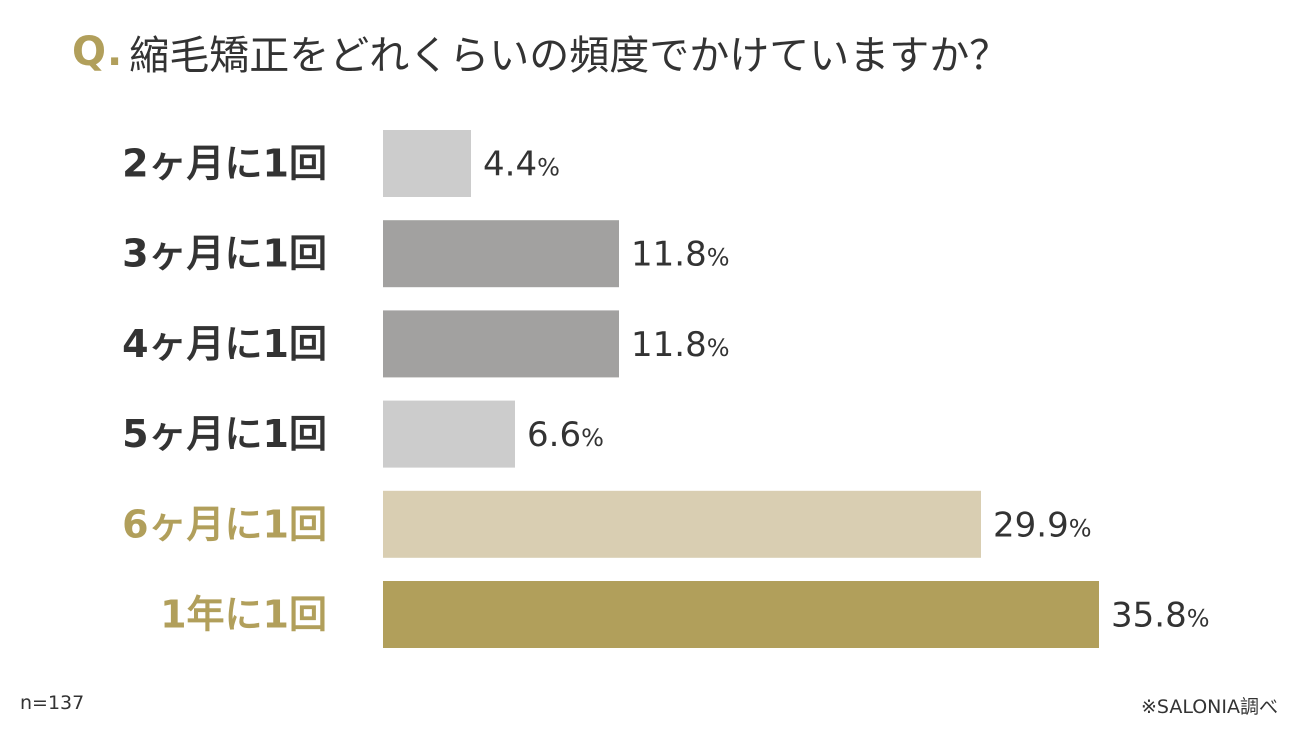 Image resolution: width=1300 pixels, height=730 pixels. Describe the element at coordinates (569, 56) in the screenshot. I see `question-text: 縮毛矯正をどれくらいの頻度でかけていますか？` at that location.